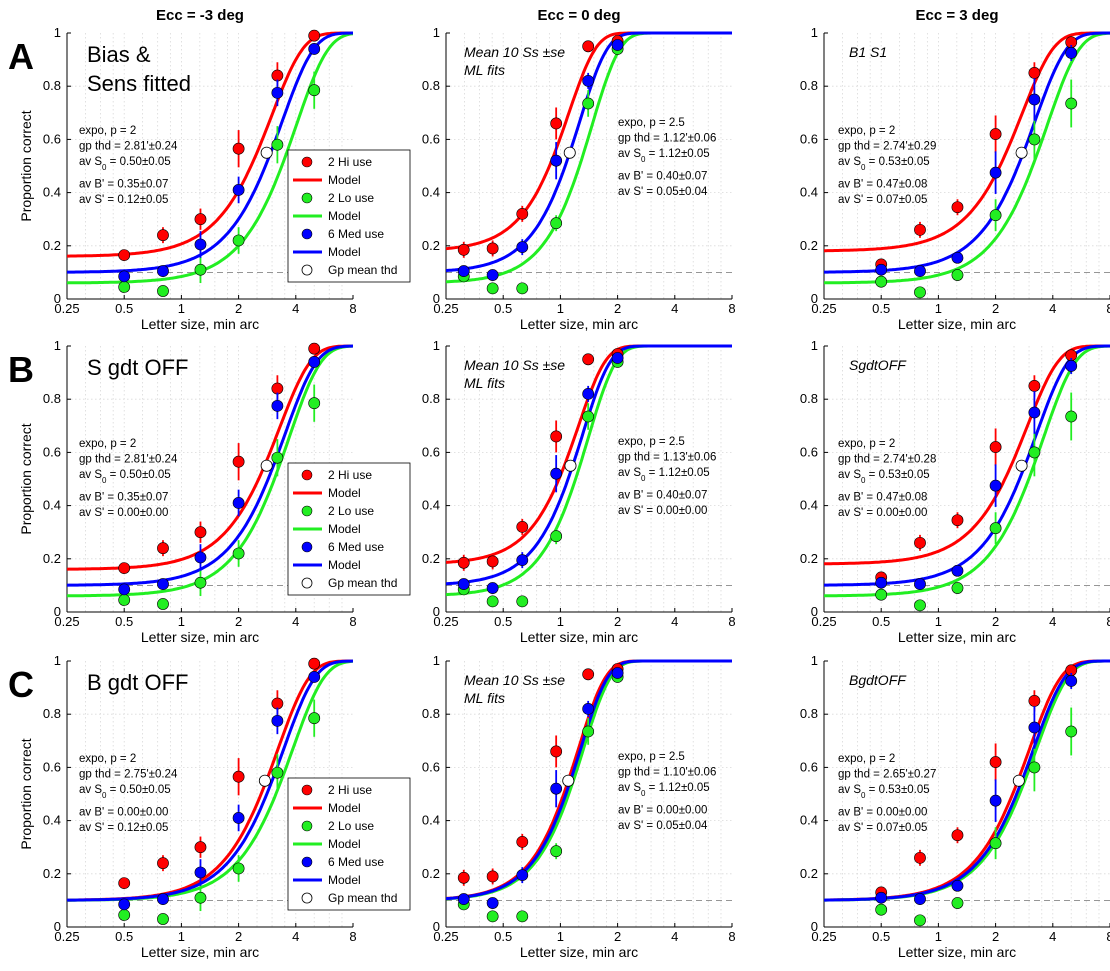  Describe the element at coordinates (200, 15) in the screenshot. I see `column-title: Ecc = -3 deg` at that location.